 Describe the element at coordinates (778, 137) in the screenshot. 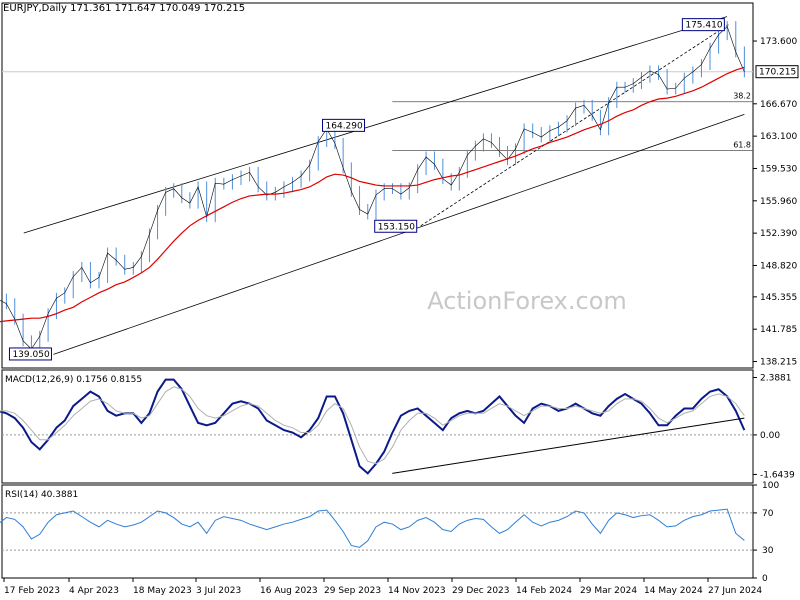

I see `price-axis-label: 163.100` at that location.